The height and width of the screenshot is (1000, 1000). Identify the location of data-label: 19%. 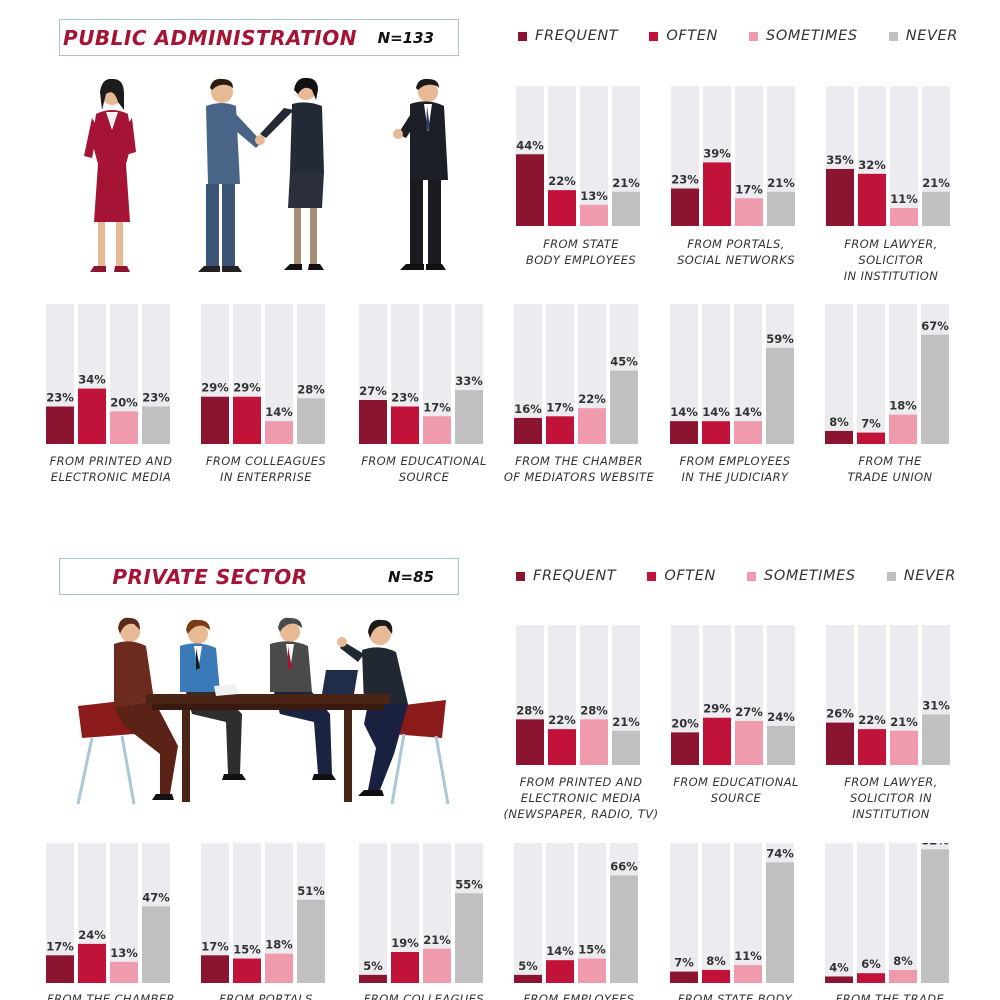
(405, 943).